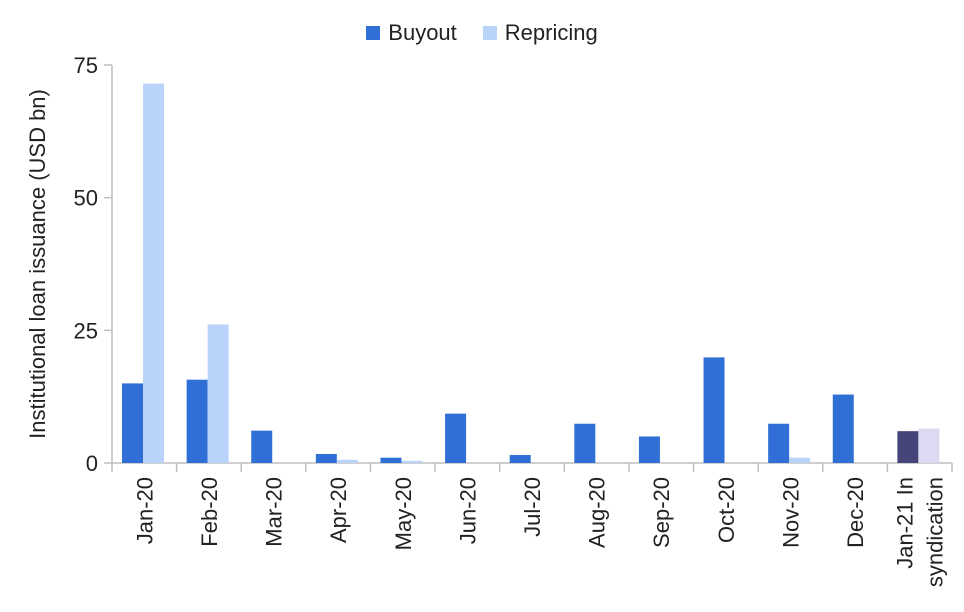 Image resolution: width=964 pixels, height=612 pixels. I want to click on x-tick-label: Jan-20, so click(144, 510).